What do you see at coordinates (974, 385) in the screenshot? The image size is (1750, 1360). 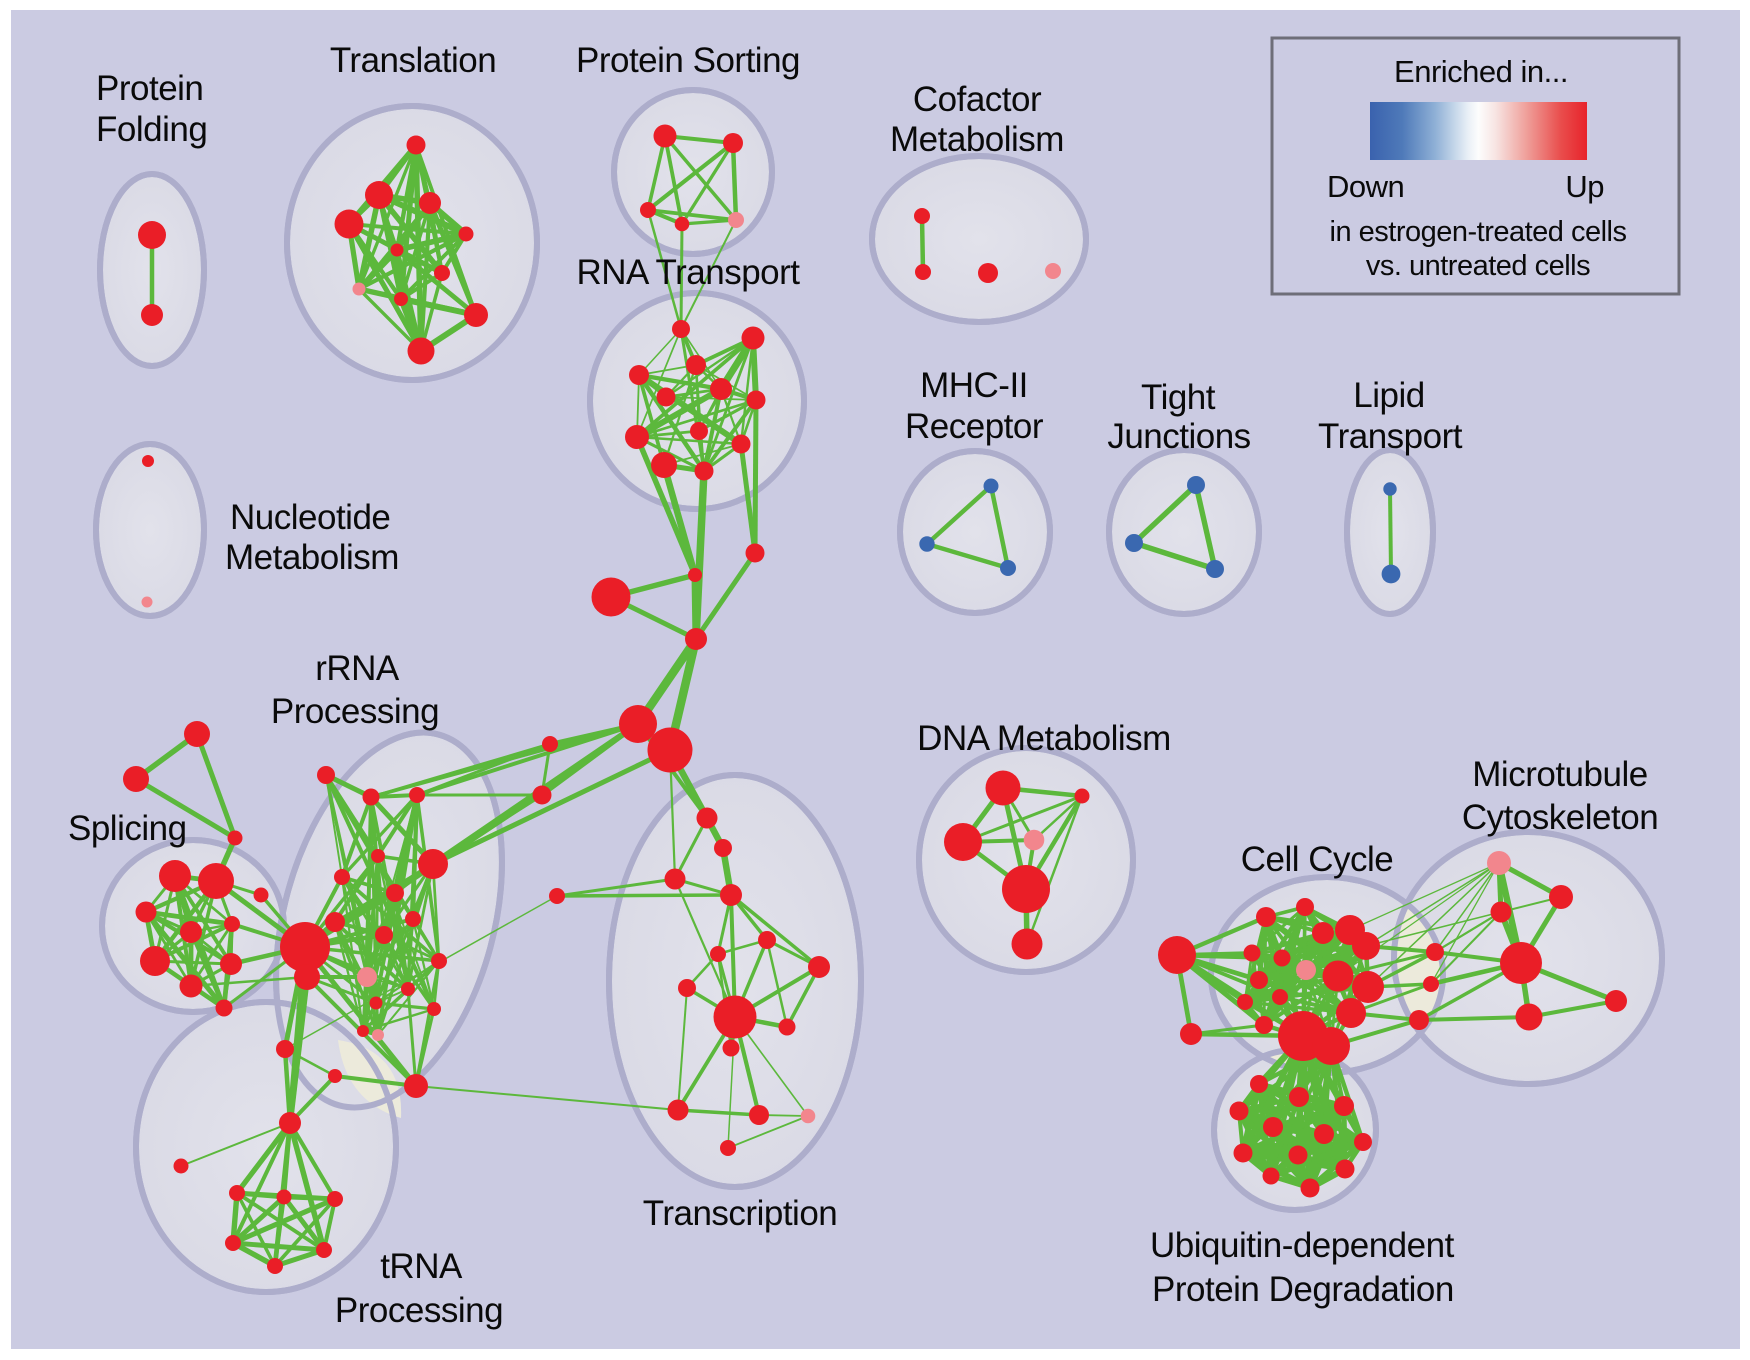 I see `svg-text: MHC-II` at bounding box center [974, 385].